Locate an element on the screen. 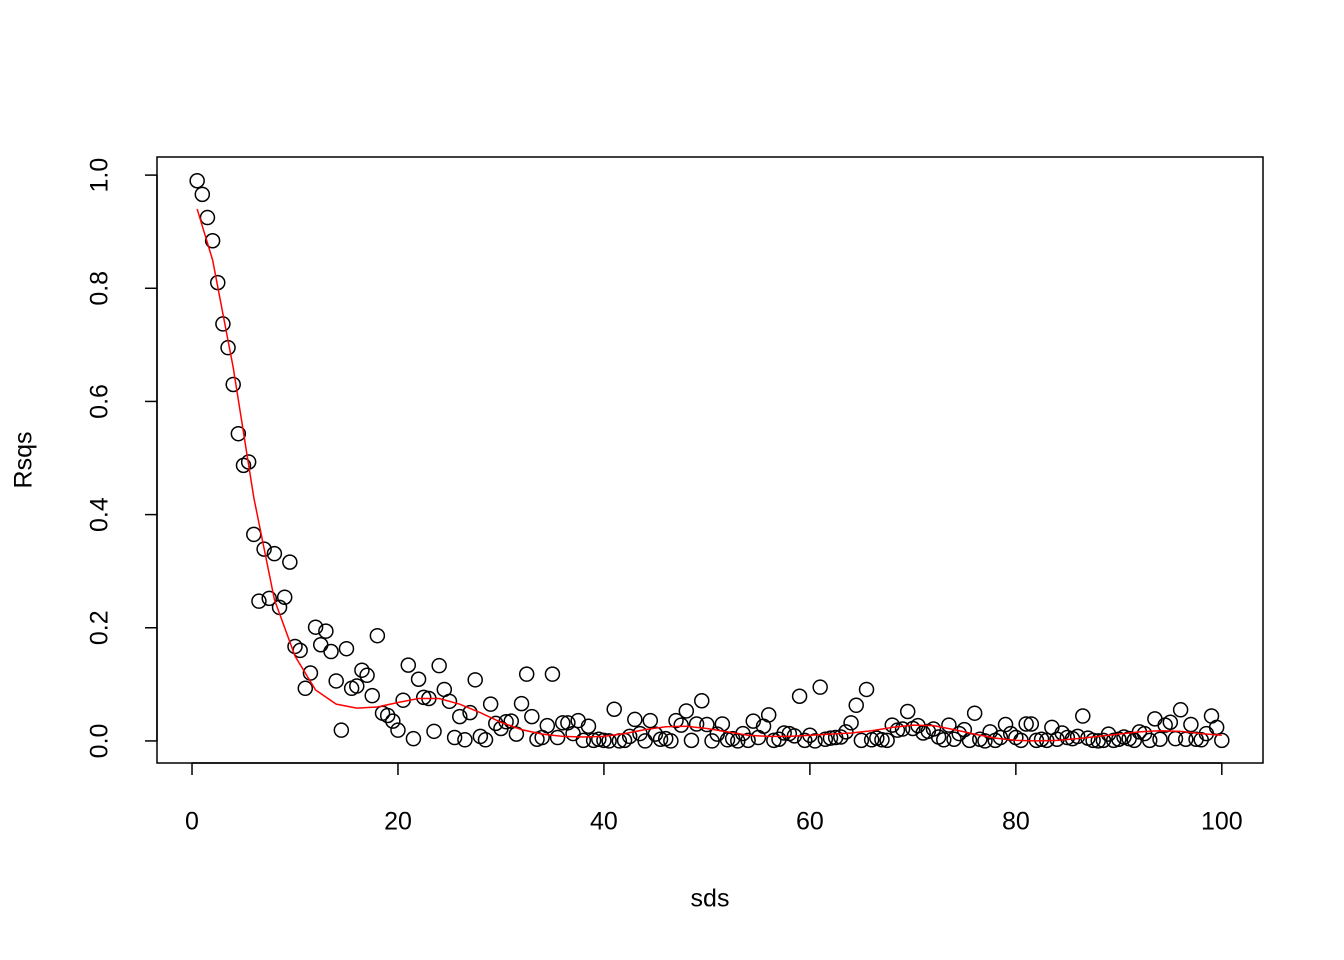  y-tick-label: 0.0 is located at coordinates (100, 741).